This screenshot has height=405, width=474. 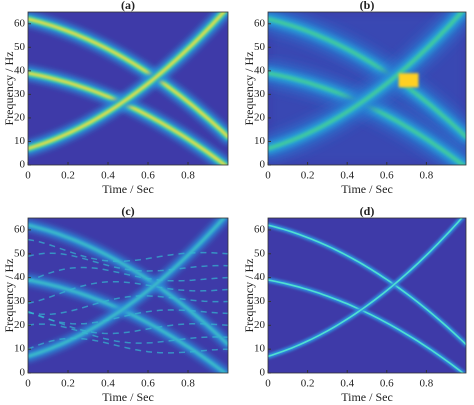 What do you see at coordinates (408, 80) in the screenshot?
I see `hot-spot` at bounding box center [408, 80].